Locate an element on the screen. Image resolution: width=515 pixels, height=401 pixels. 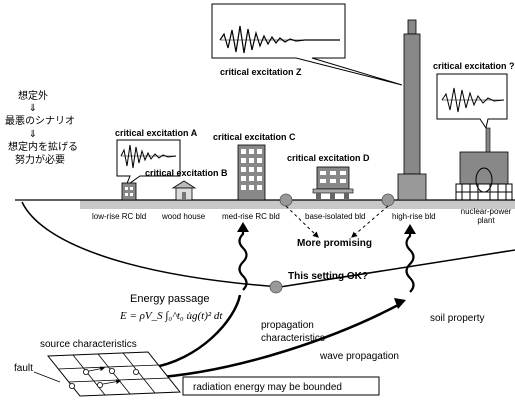
excitation-a-callout is located at coordinates (148, 163).